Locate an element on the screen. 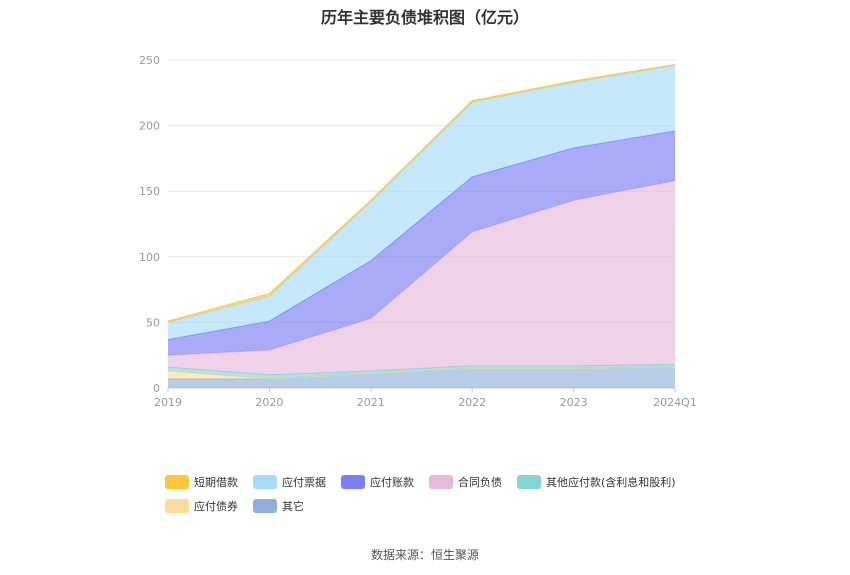 This screenshot has width=850, height=575. source-note: 数据来源：恒生聚源 is located at coordinates (424, 555).